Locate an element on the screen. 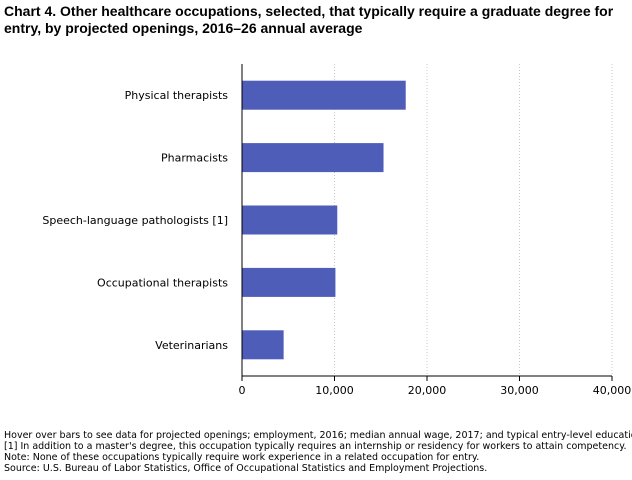 The width and height of the screenshot is (632, 480). category-label: Physical therapists is located at coordinates (177, 95).